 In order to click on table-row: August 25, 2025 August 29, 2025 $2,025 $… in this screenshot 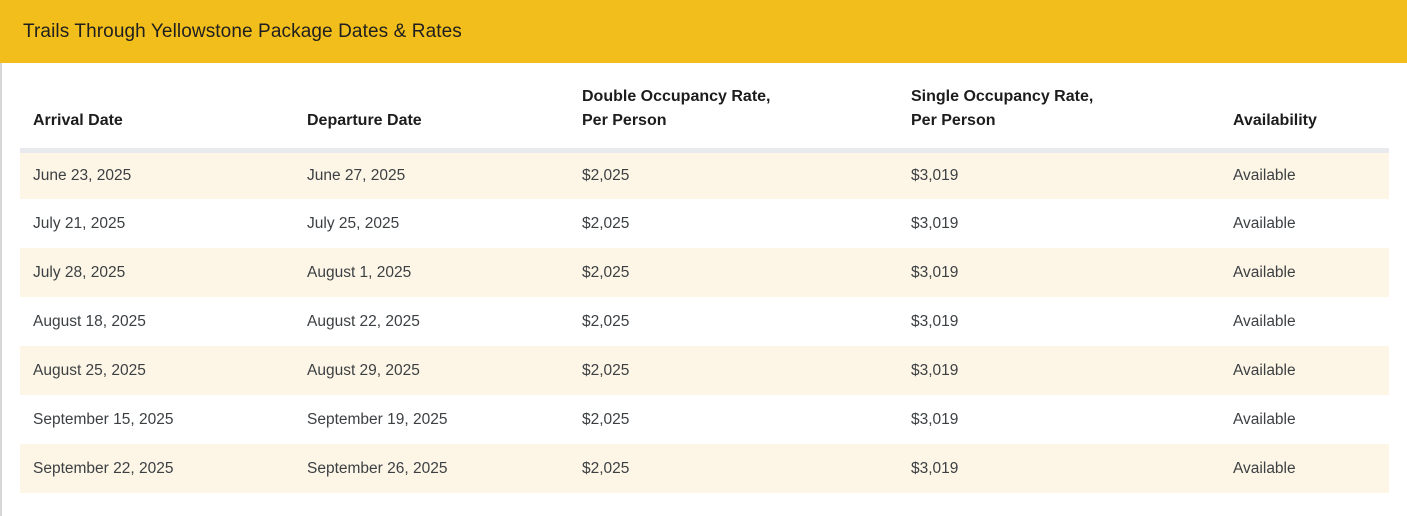, I will do `click(704, 370)`.